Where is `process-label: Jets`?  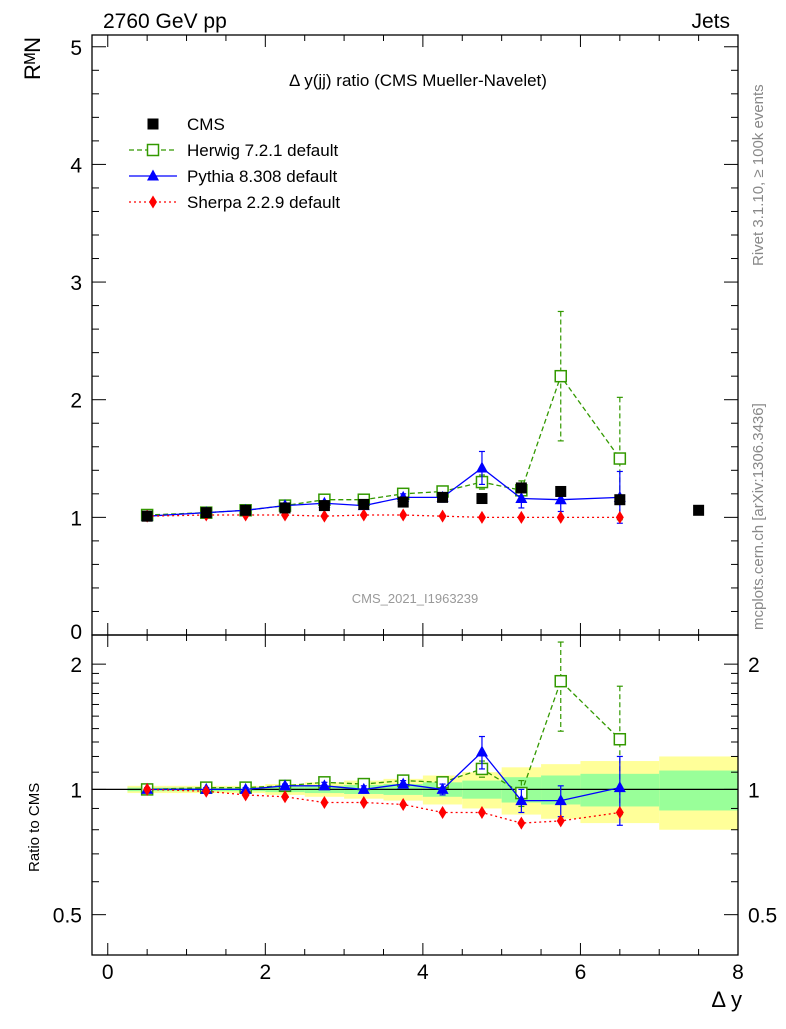 process-label: Jets is located at coordinates (710, 21).